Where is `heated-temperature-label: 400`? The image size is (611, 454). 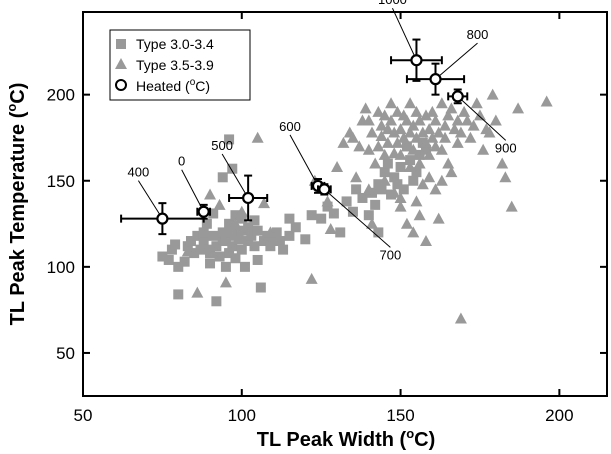
heated-temperature-label: 400 is located at coordinates (139, 172).